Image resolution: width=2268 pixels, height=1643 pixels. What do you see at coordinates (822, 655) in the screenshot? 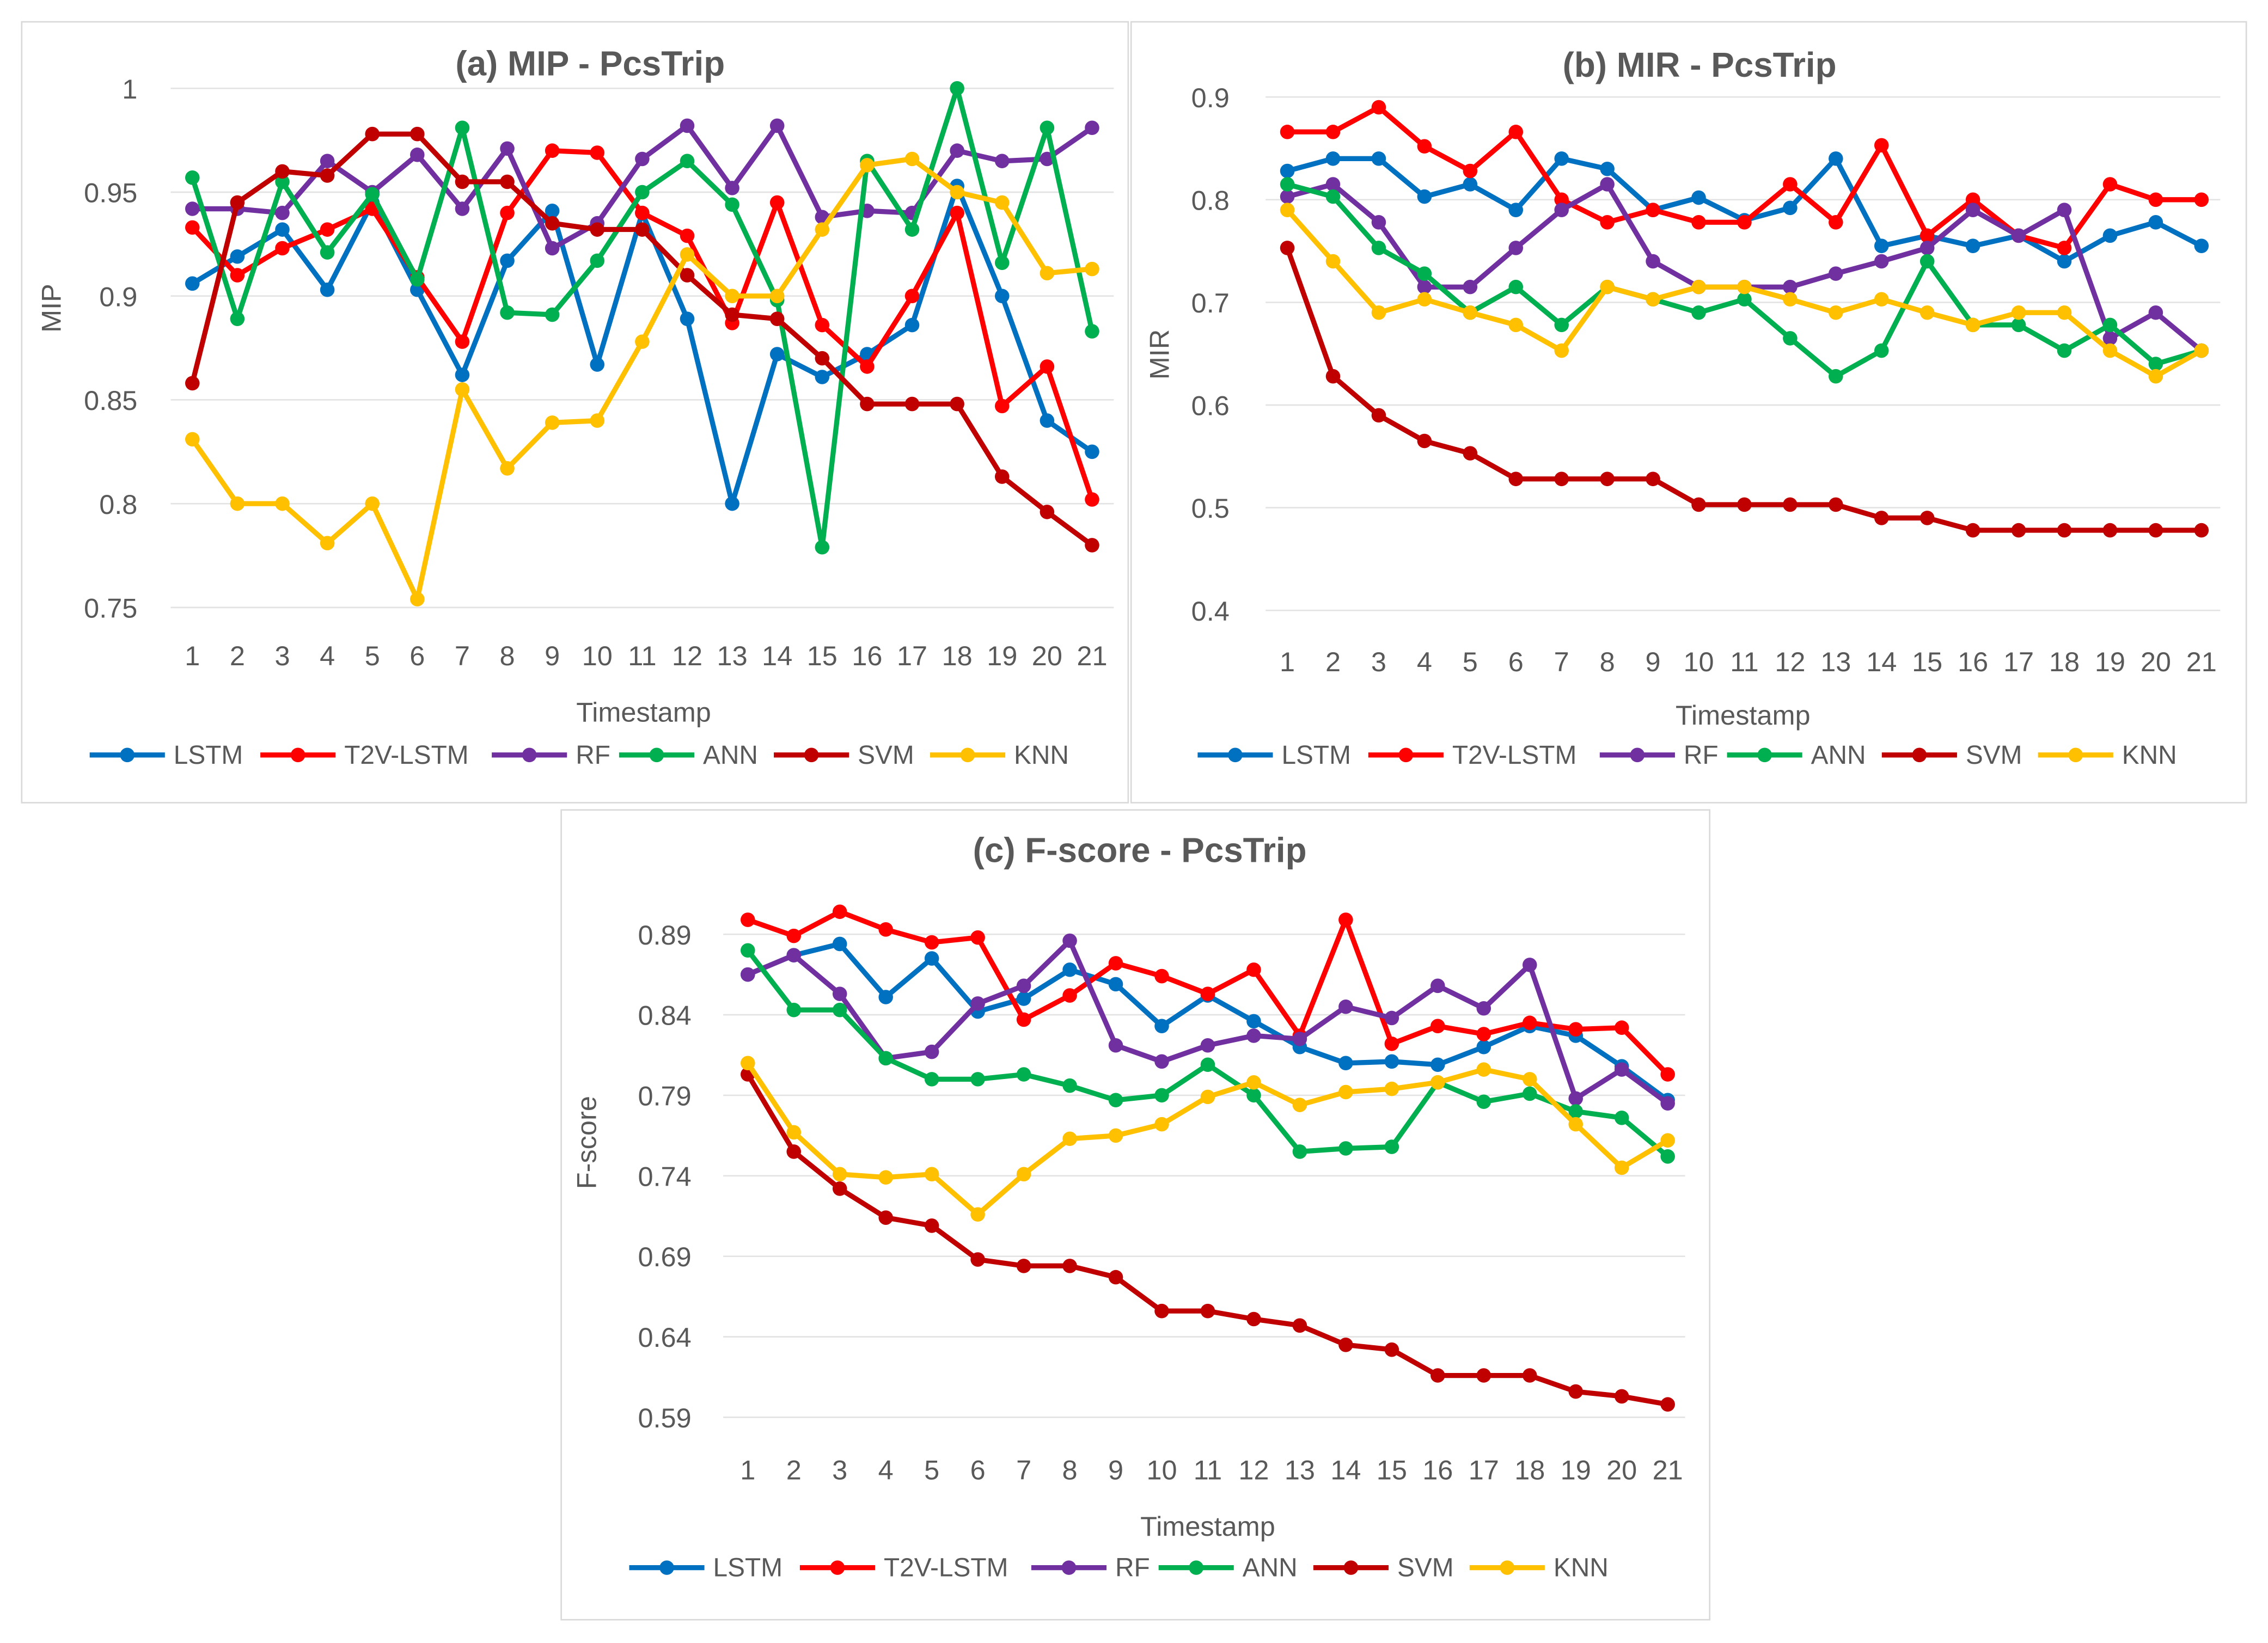
I see `panel-a-x-tick-label: 15` at bounding box center [822, 655].